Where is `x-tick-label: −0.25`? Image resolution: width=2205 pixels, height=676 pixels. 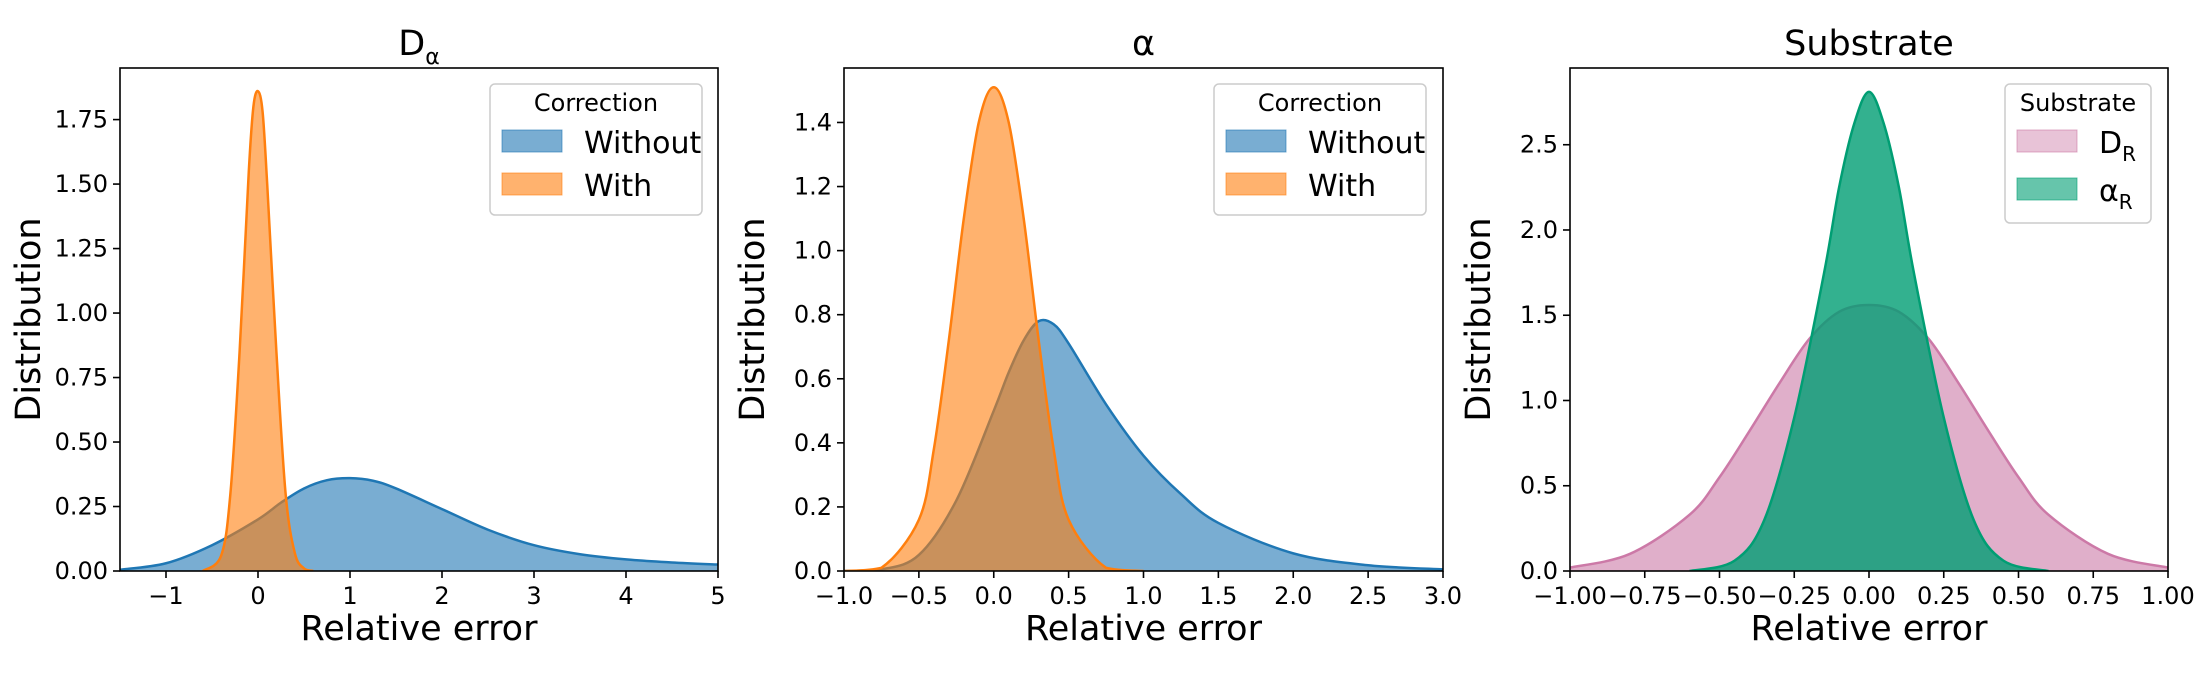
x-tick-label: −0.25 is located at coordinates (1794, 596).